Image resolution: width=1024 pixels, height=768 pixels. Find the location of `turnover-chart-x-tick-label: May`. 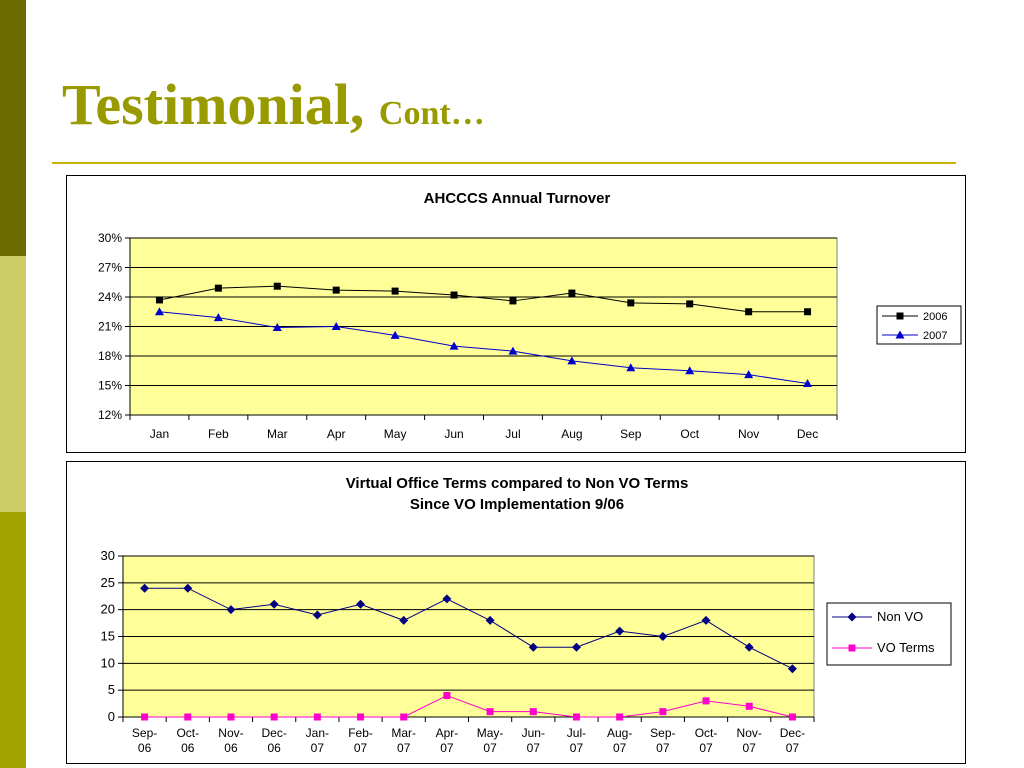

turnover-chart-x-tick-label: May is located at coordinates (395, 434).